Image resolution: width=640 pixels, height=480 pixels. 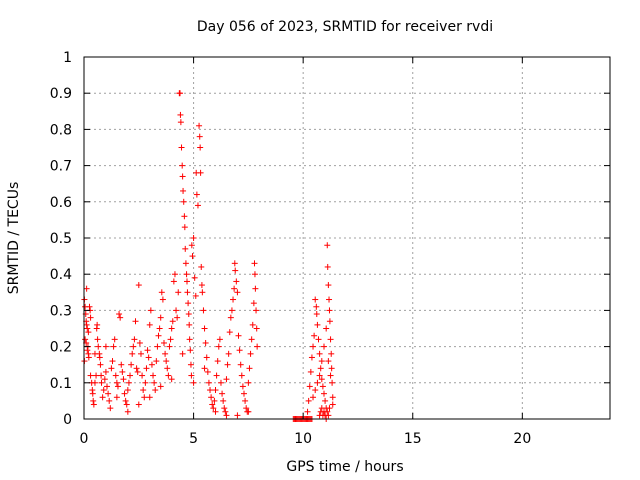 I want to click on y-tick-label: 0.2, so click(x=61, y=348).